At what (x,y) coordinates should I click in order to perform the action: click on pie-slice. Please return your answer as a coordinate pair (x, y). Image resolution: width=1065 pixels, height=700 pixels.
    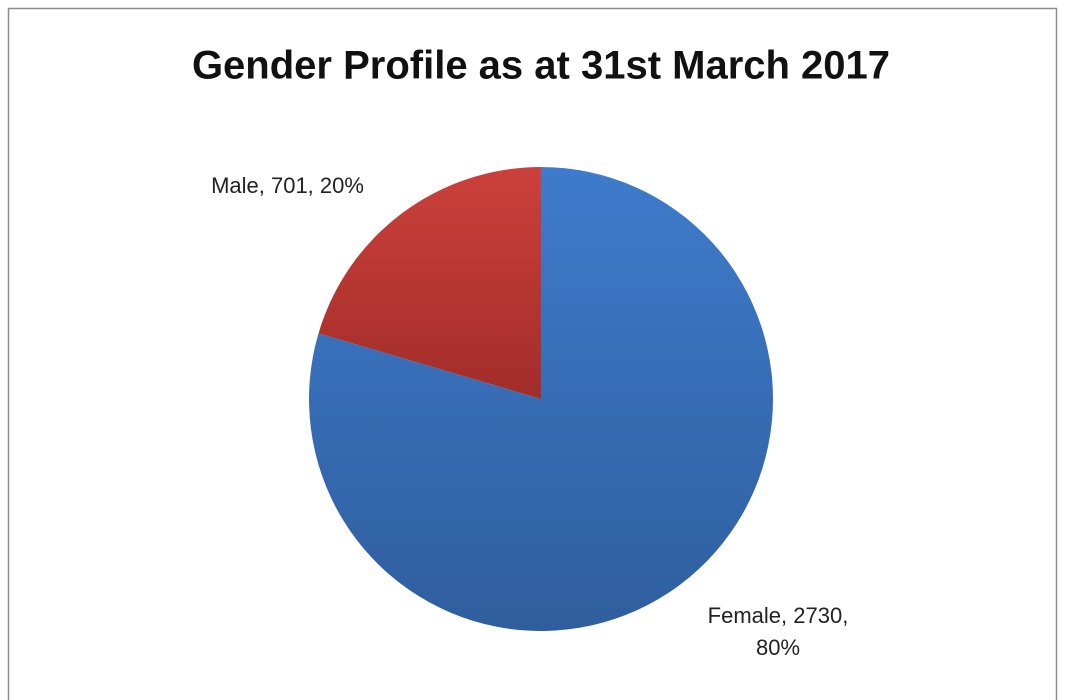
    Looking at the image, I should click on (429, 283).